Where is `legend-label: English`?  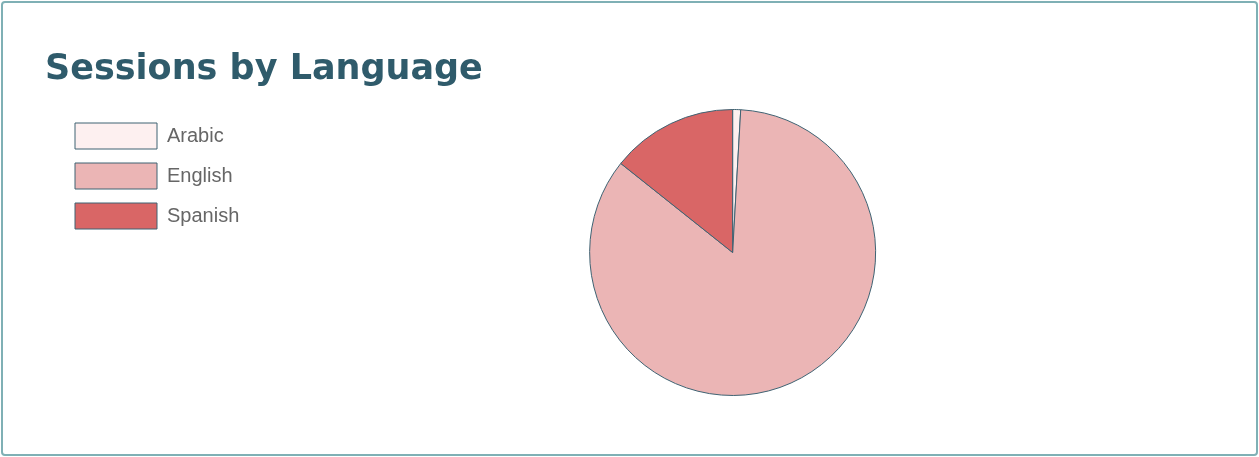
legend-label: English is located at coordinates (200, 174).